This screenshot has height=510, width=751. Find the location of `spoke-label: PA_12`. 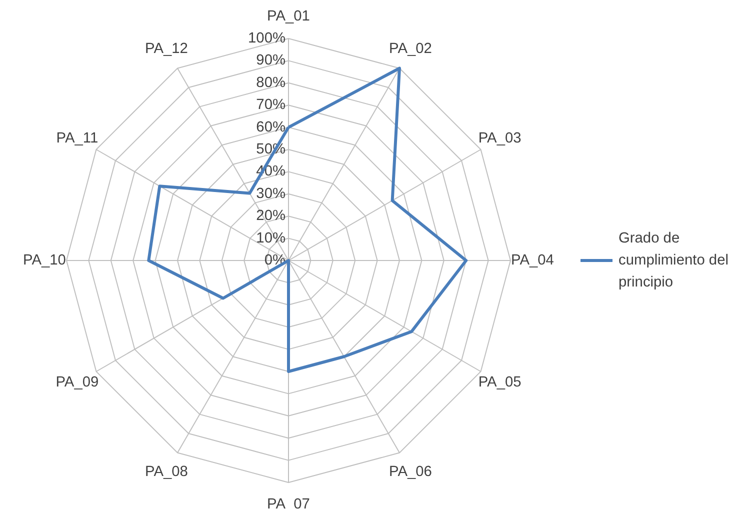

spoke-label: PA_12 is located at coordinates (166, 49).